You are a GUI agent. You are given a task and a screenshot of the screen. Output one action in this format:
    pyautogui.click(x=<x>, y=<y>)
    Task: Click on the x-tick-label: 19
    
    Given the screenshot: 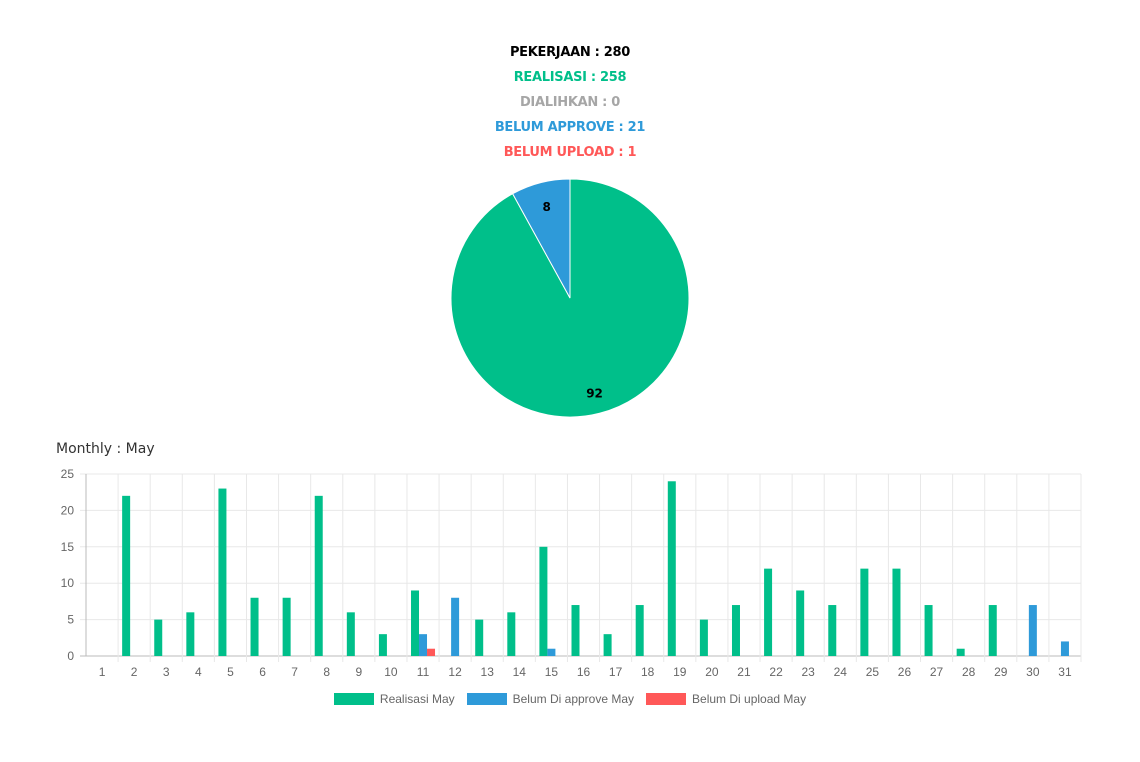 What is the action you would take?
    pyautogui.click(x=680, y=672)
    